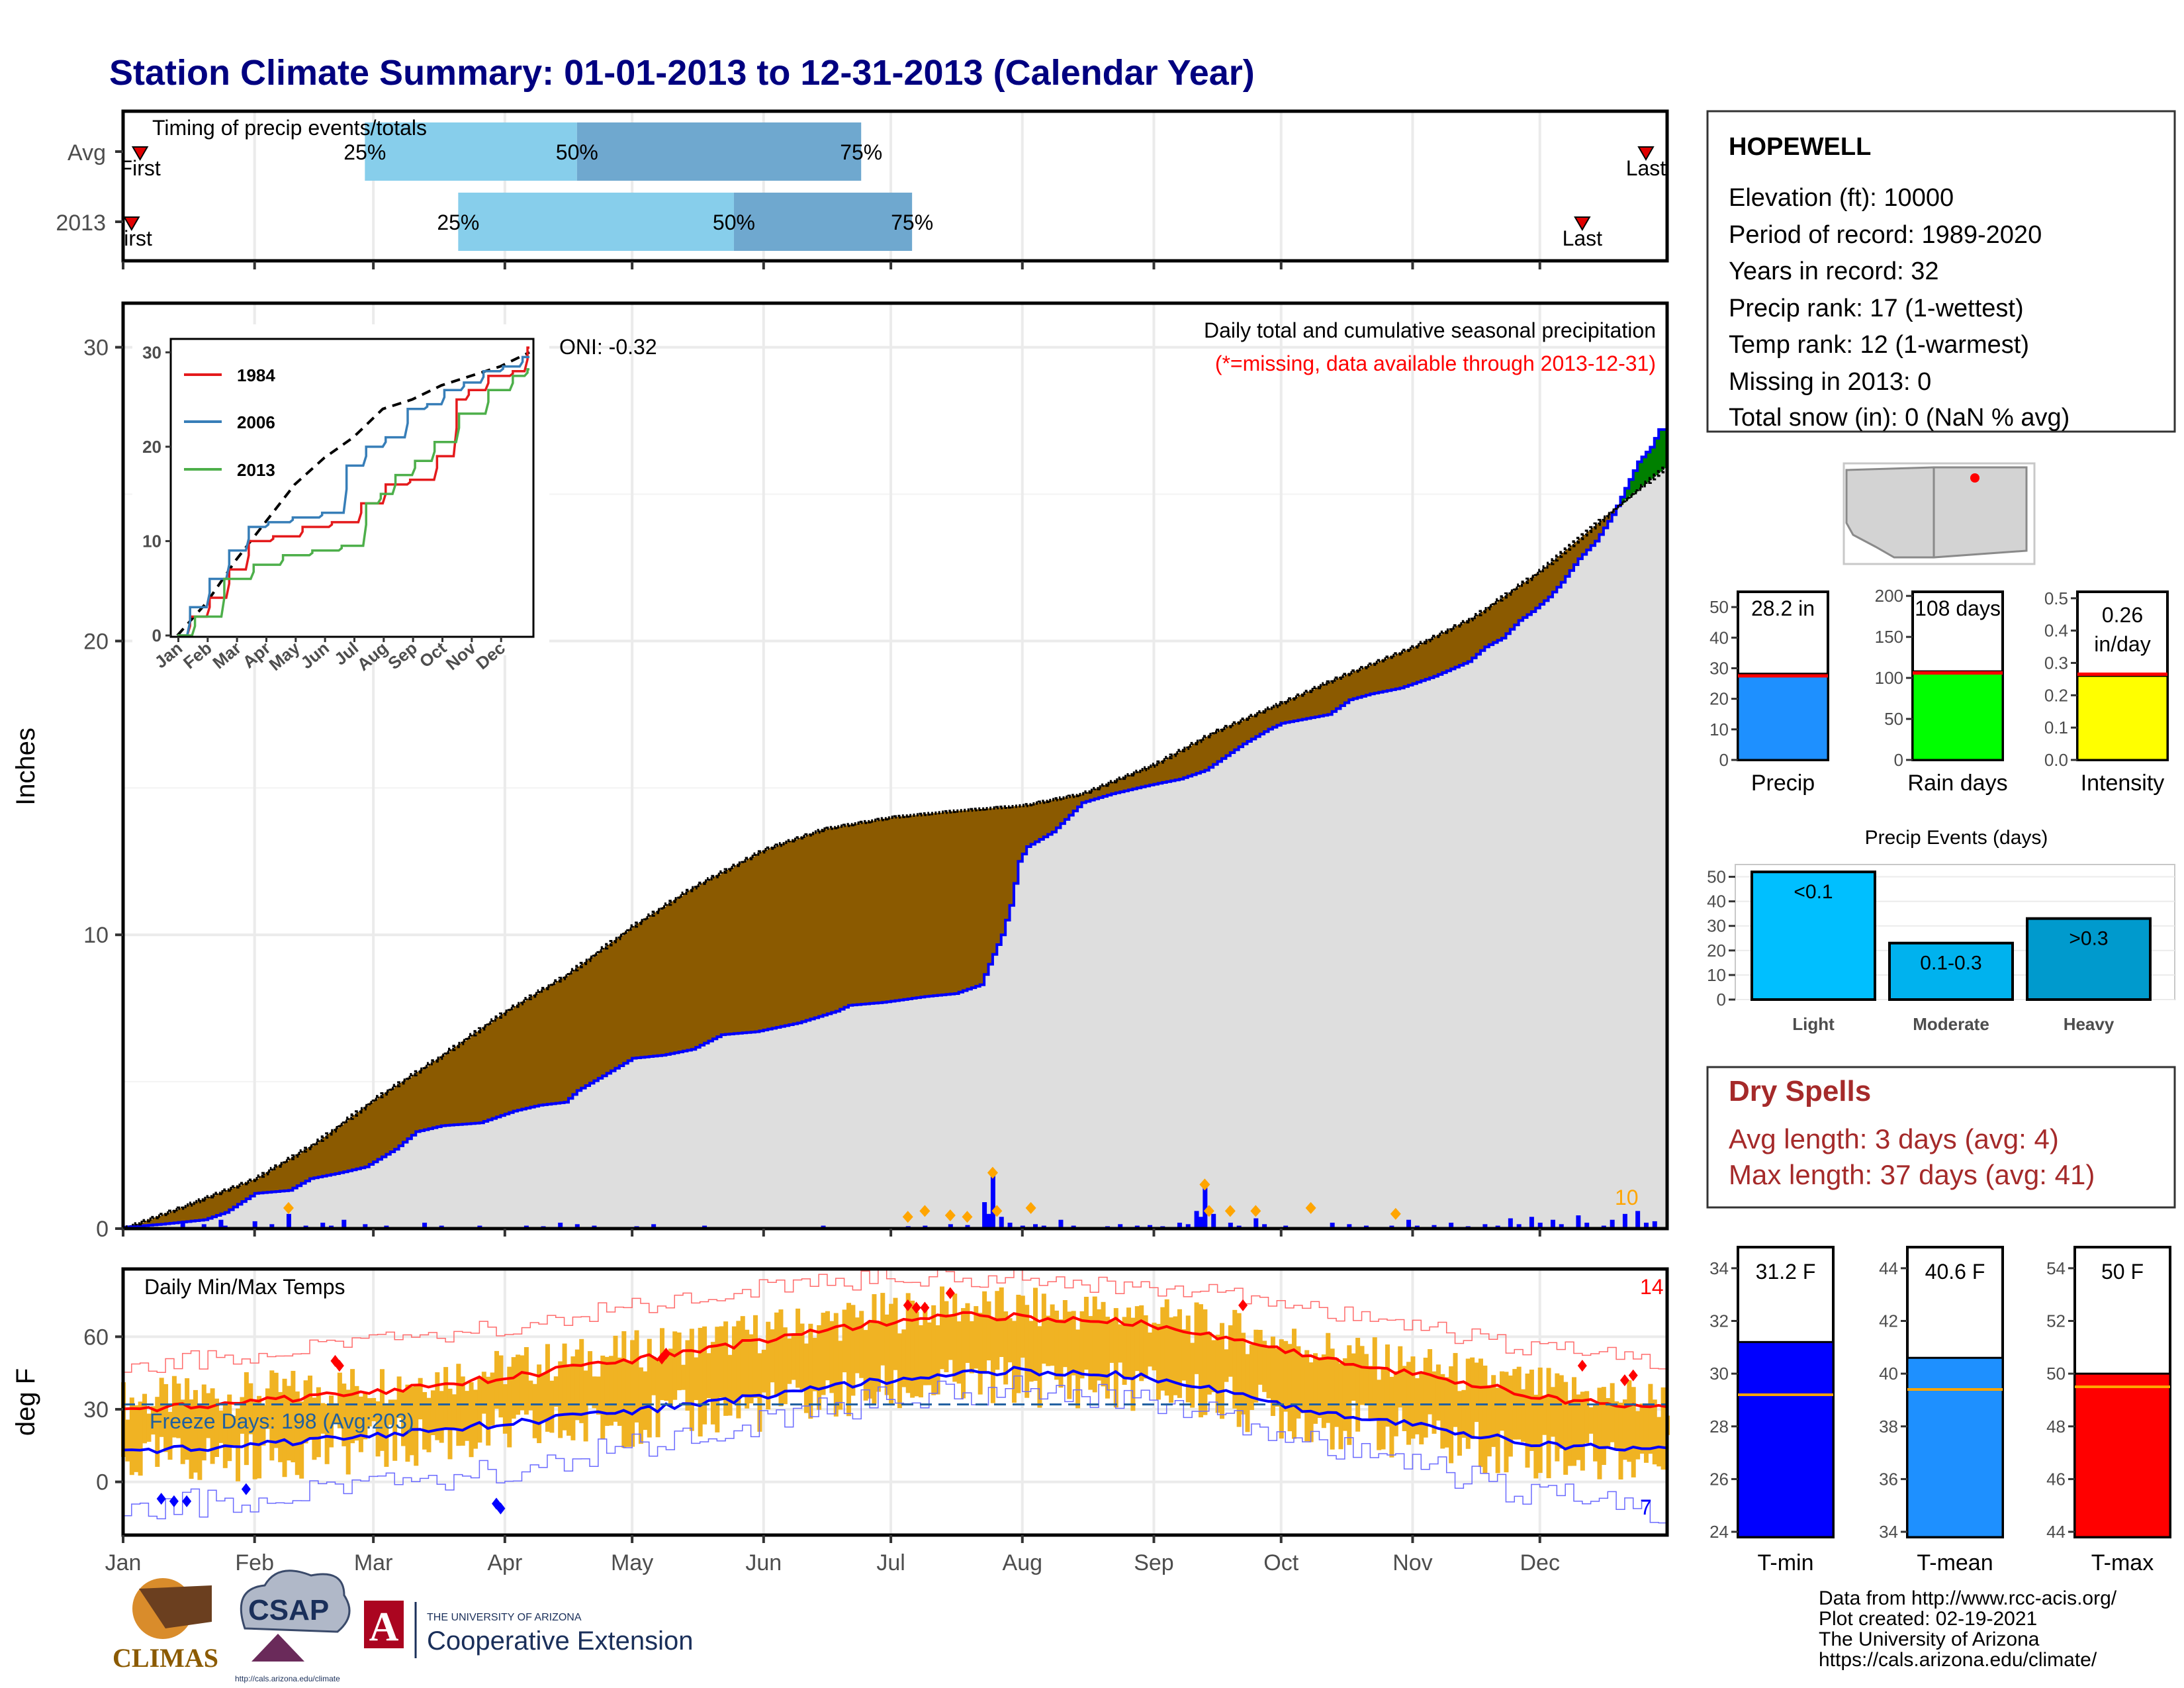 The image size is (2184, 1688). I want to click on precip-corner-count: 10, so click(1627, 1197).